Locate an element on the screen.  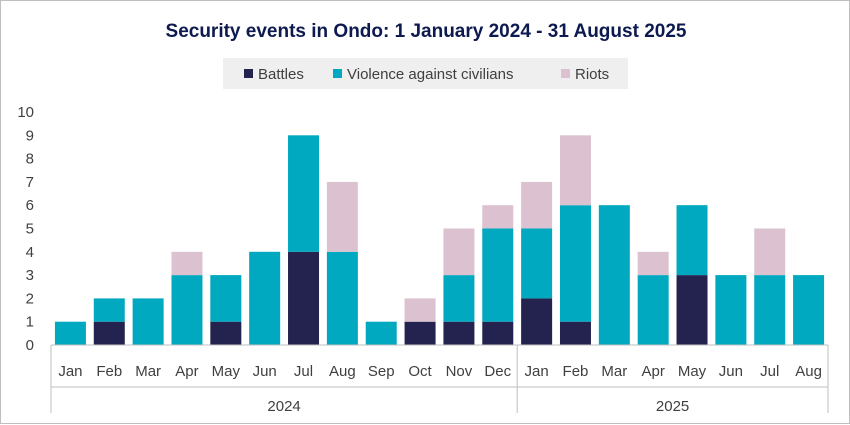
y-axis: 0 1 2 3 4 5 6 7 8 9 10 is located at coordinates (25, 229).